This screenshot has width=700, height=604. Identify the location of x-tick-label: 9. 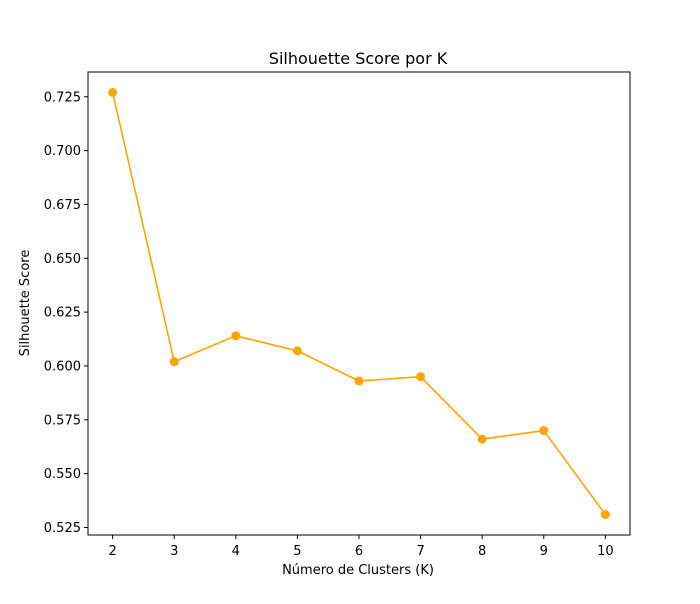
(544, 551).